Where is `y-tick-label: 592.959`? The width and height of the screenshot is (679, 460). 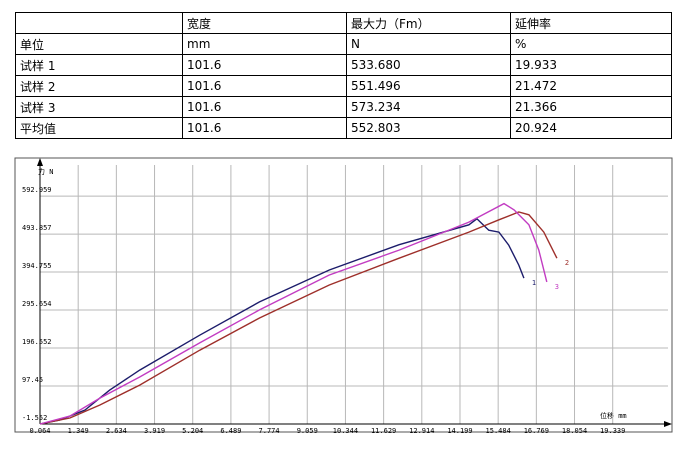 y-tick-label: 592.959 is located at coordinates (37, 190).